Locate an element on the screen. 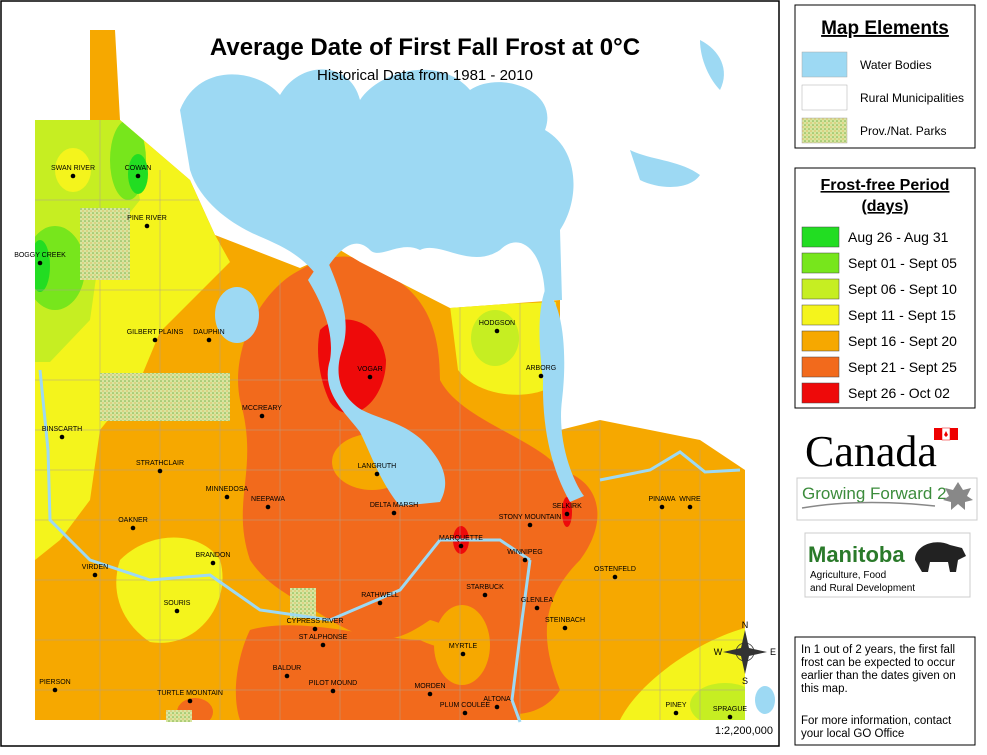  legend-label: Aug 26 - Aug 31 is located at coordinates (898, 237).